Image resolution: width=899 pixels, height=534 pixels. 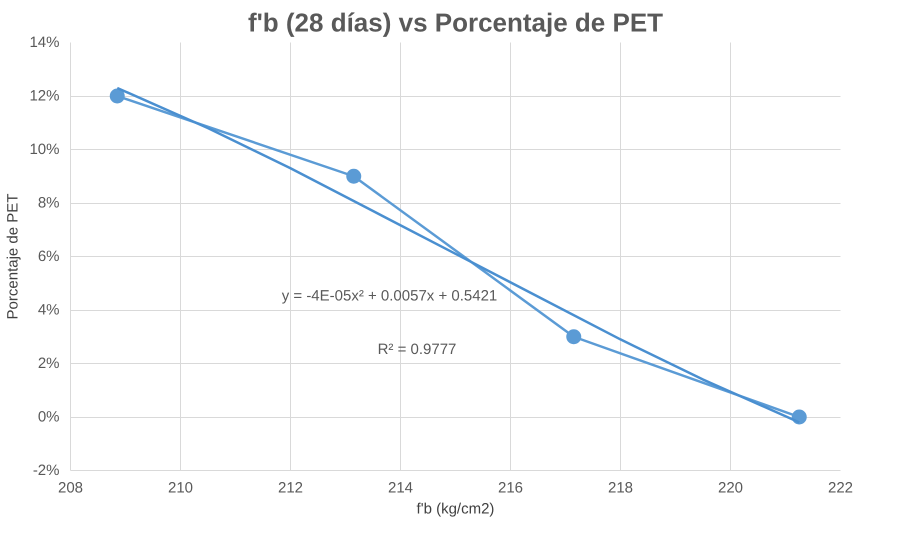 What do you see at coordinates (49, 363) in the screenshot?
I see `y-tick-label: 2%` at bounding box center [49, 363].